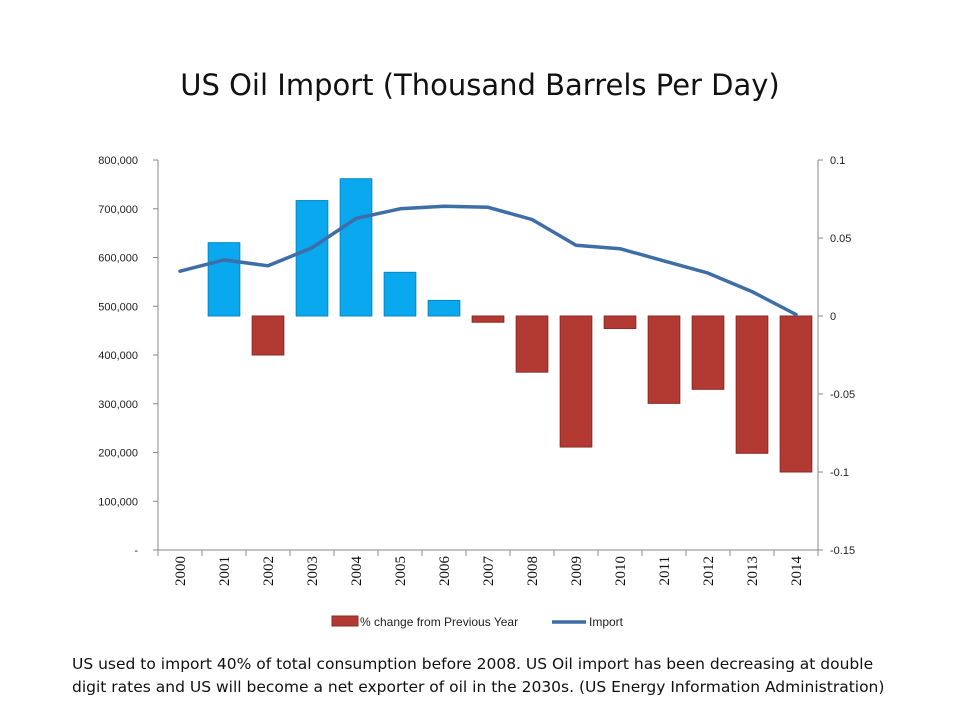 The height and width of the screenshot is (720, 960). I want to click on chart-title: US Oil Import (Thousand Barrels Per Day), so click(480, 85).